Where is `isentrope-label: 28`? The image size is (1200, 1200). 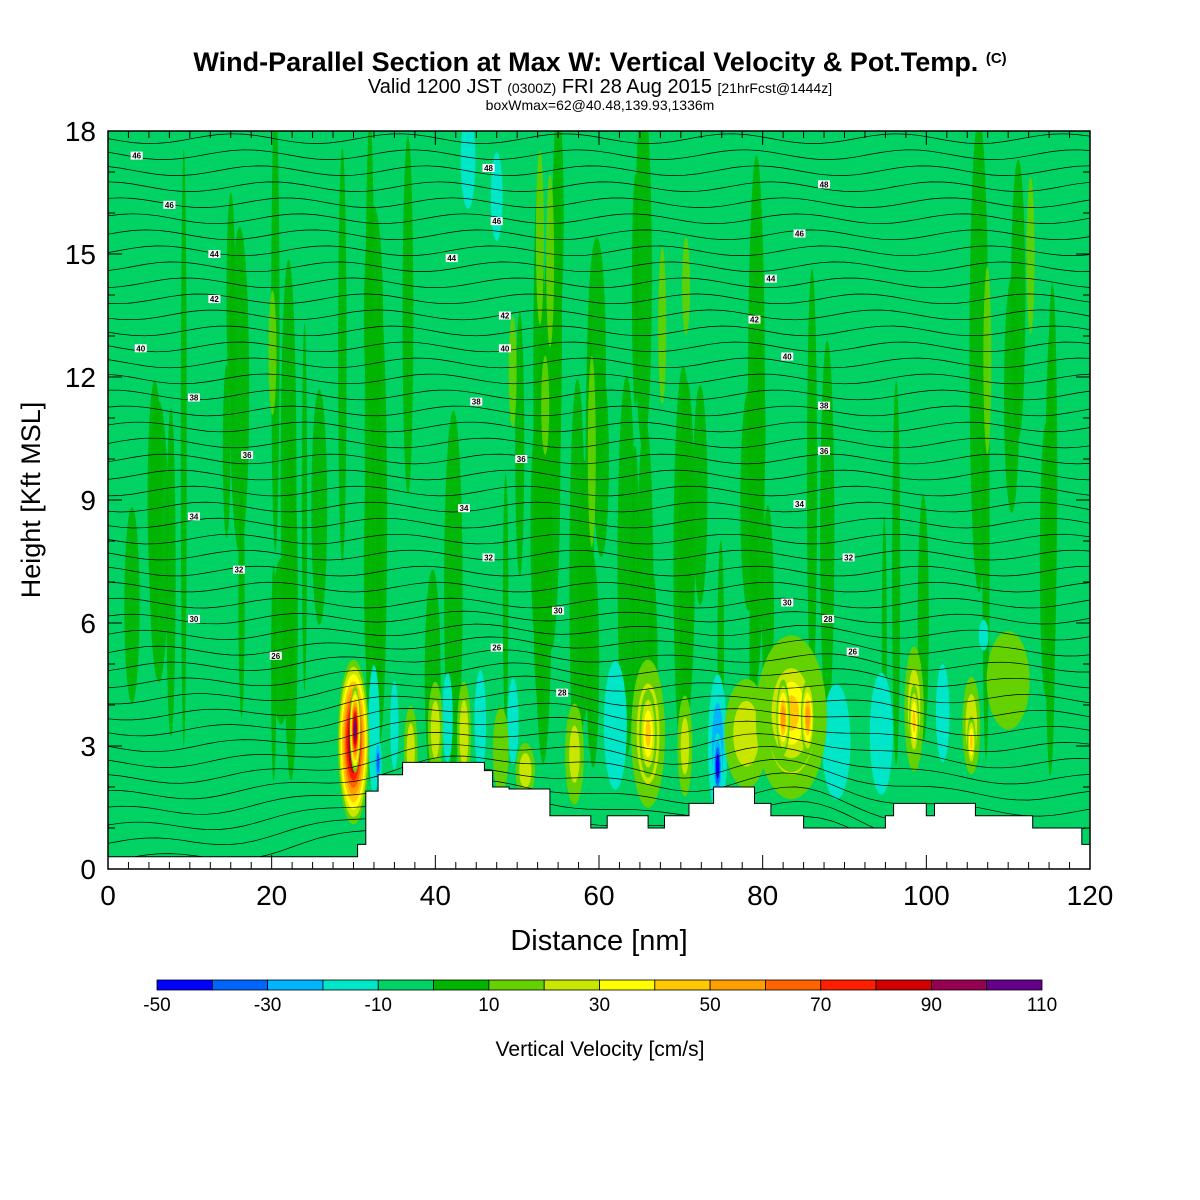
isentrope-label: 28 is located at coordinates (828, 619).